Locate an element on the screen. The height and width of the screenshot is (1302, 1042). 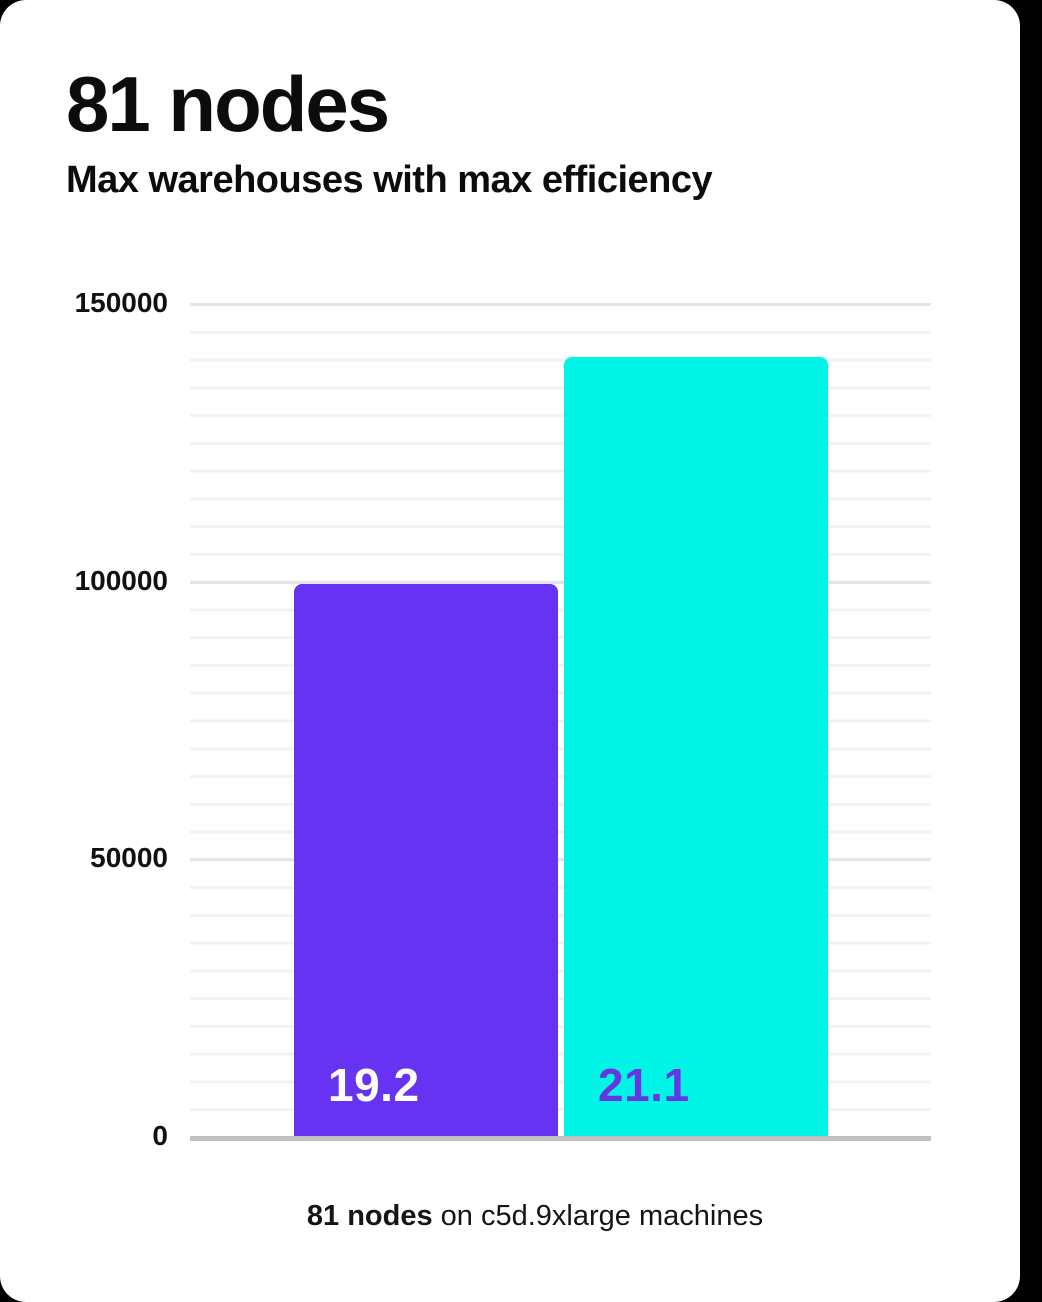
page-title: 81 nodes is located at coordinates (228, 104).